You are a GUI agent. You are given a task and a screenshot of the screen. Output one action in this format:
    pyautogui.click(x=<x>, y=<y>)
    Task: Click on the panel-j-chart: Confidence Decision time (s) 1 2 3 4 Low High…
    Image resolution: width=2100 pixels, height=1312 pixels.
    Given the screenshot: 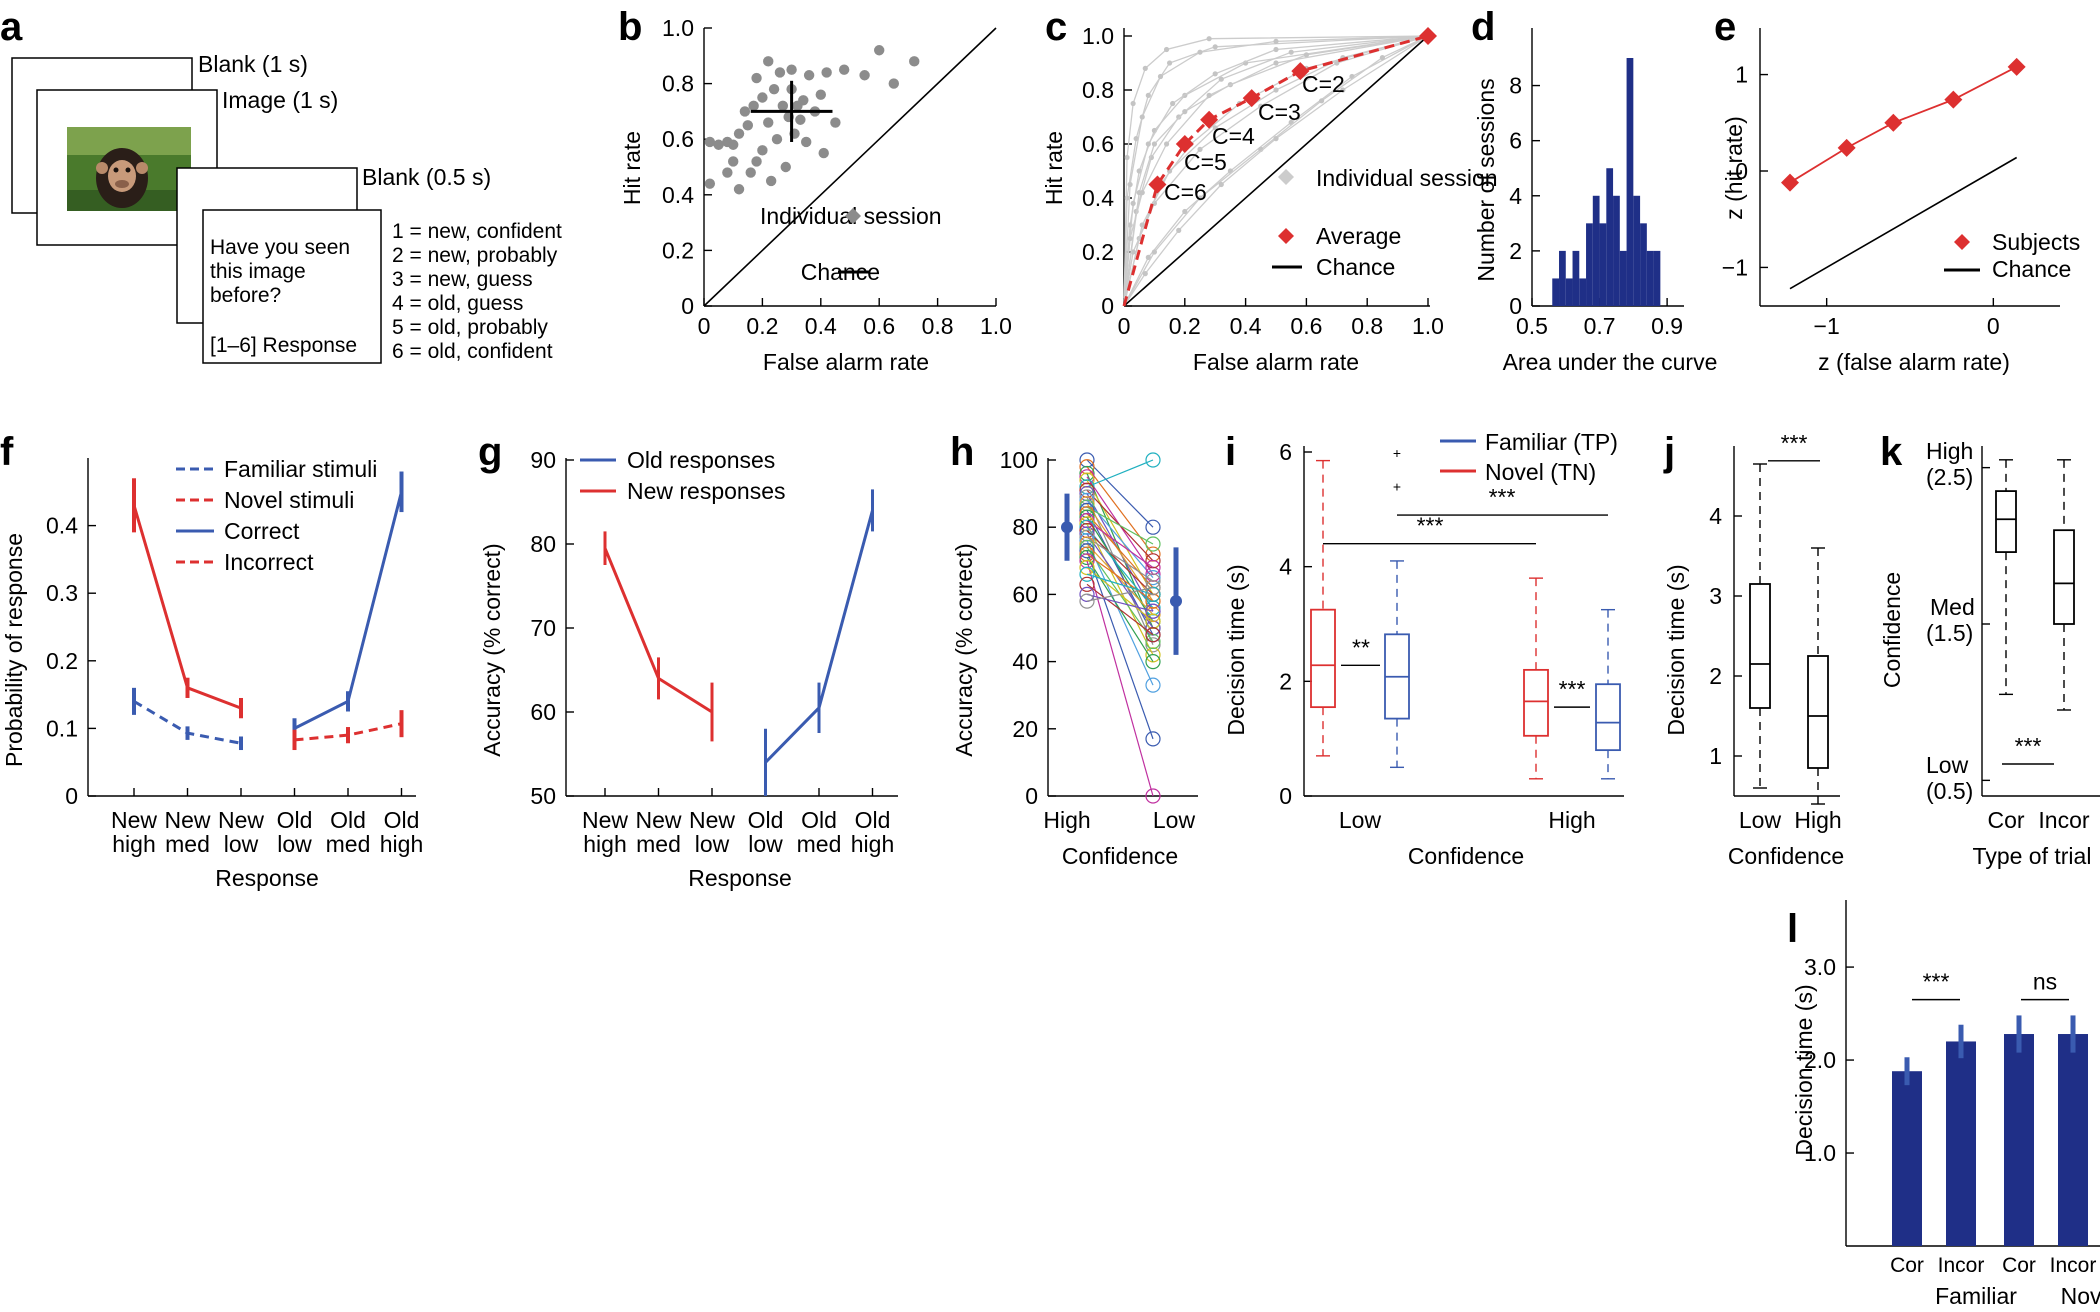 What is the action you would take?
    pyautogui.click(x=1753, y=649)
    